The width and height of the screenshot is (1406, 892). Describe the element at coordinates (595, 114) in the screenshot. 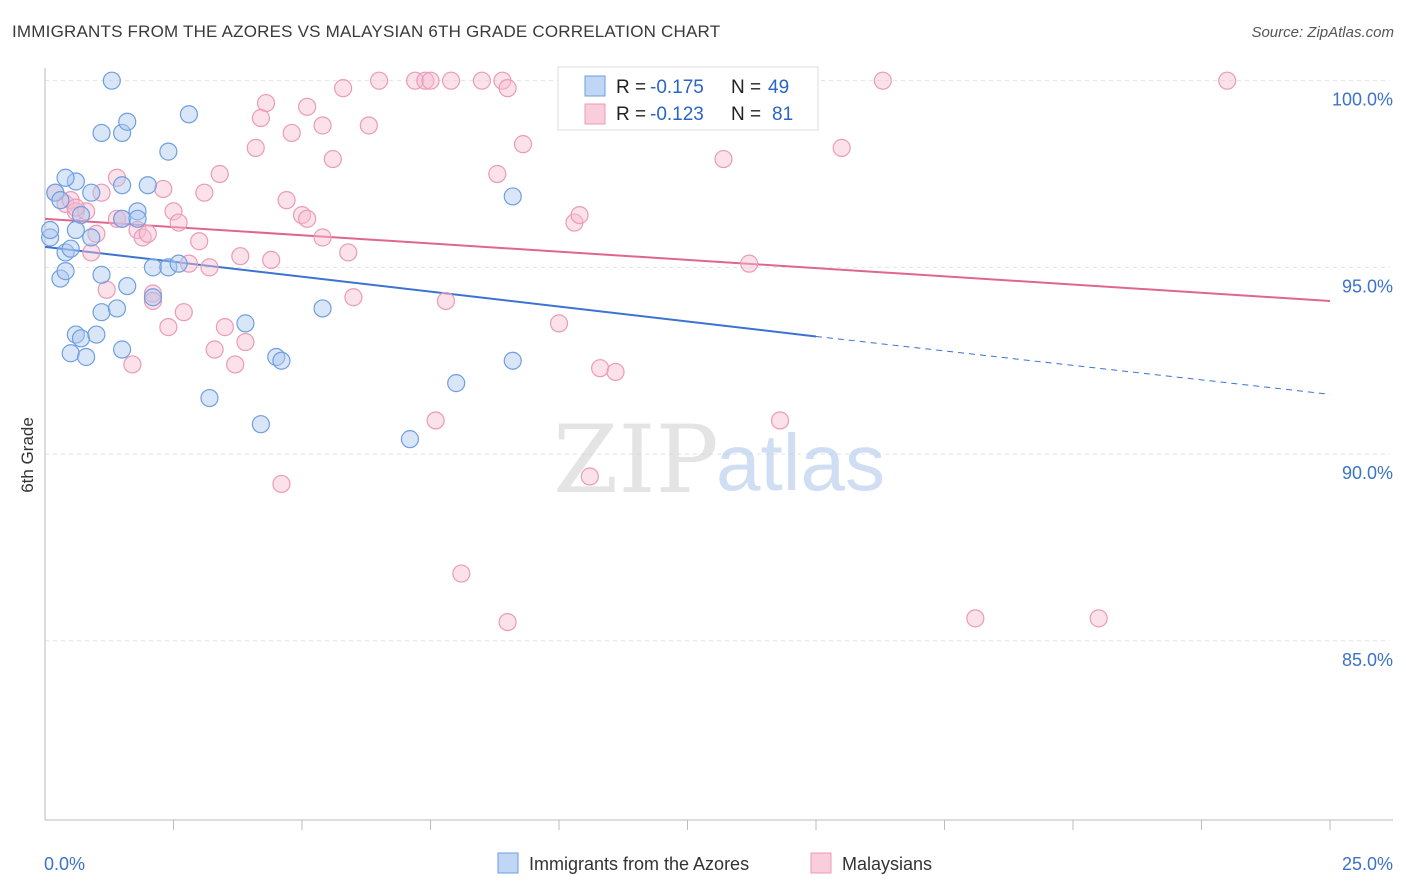

I see `legend-swatch-malaysians` at that location.